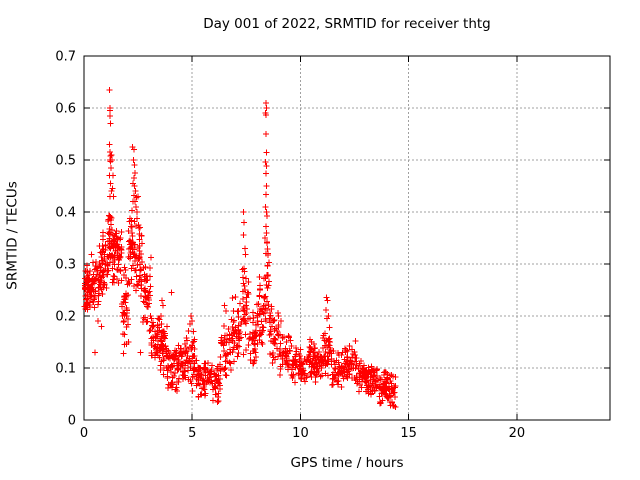 The height and width of the screenshot is (480, 640). What do you see at coordinates (347, 463) in the screenshot?
I see `x-axis-label: GPS time / hours` at bounding box center [347, 463].